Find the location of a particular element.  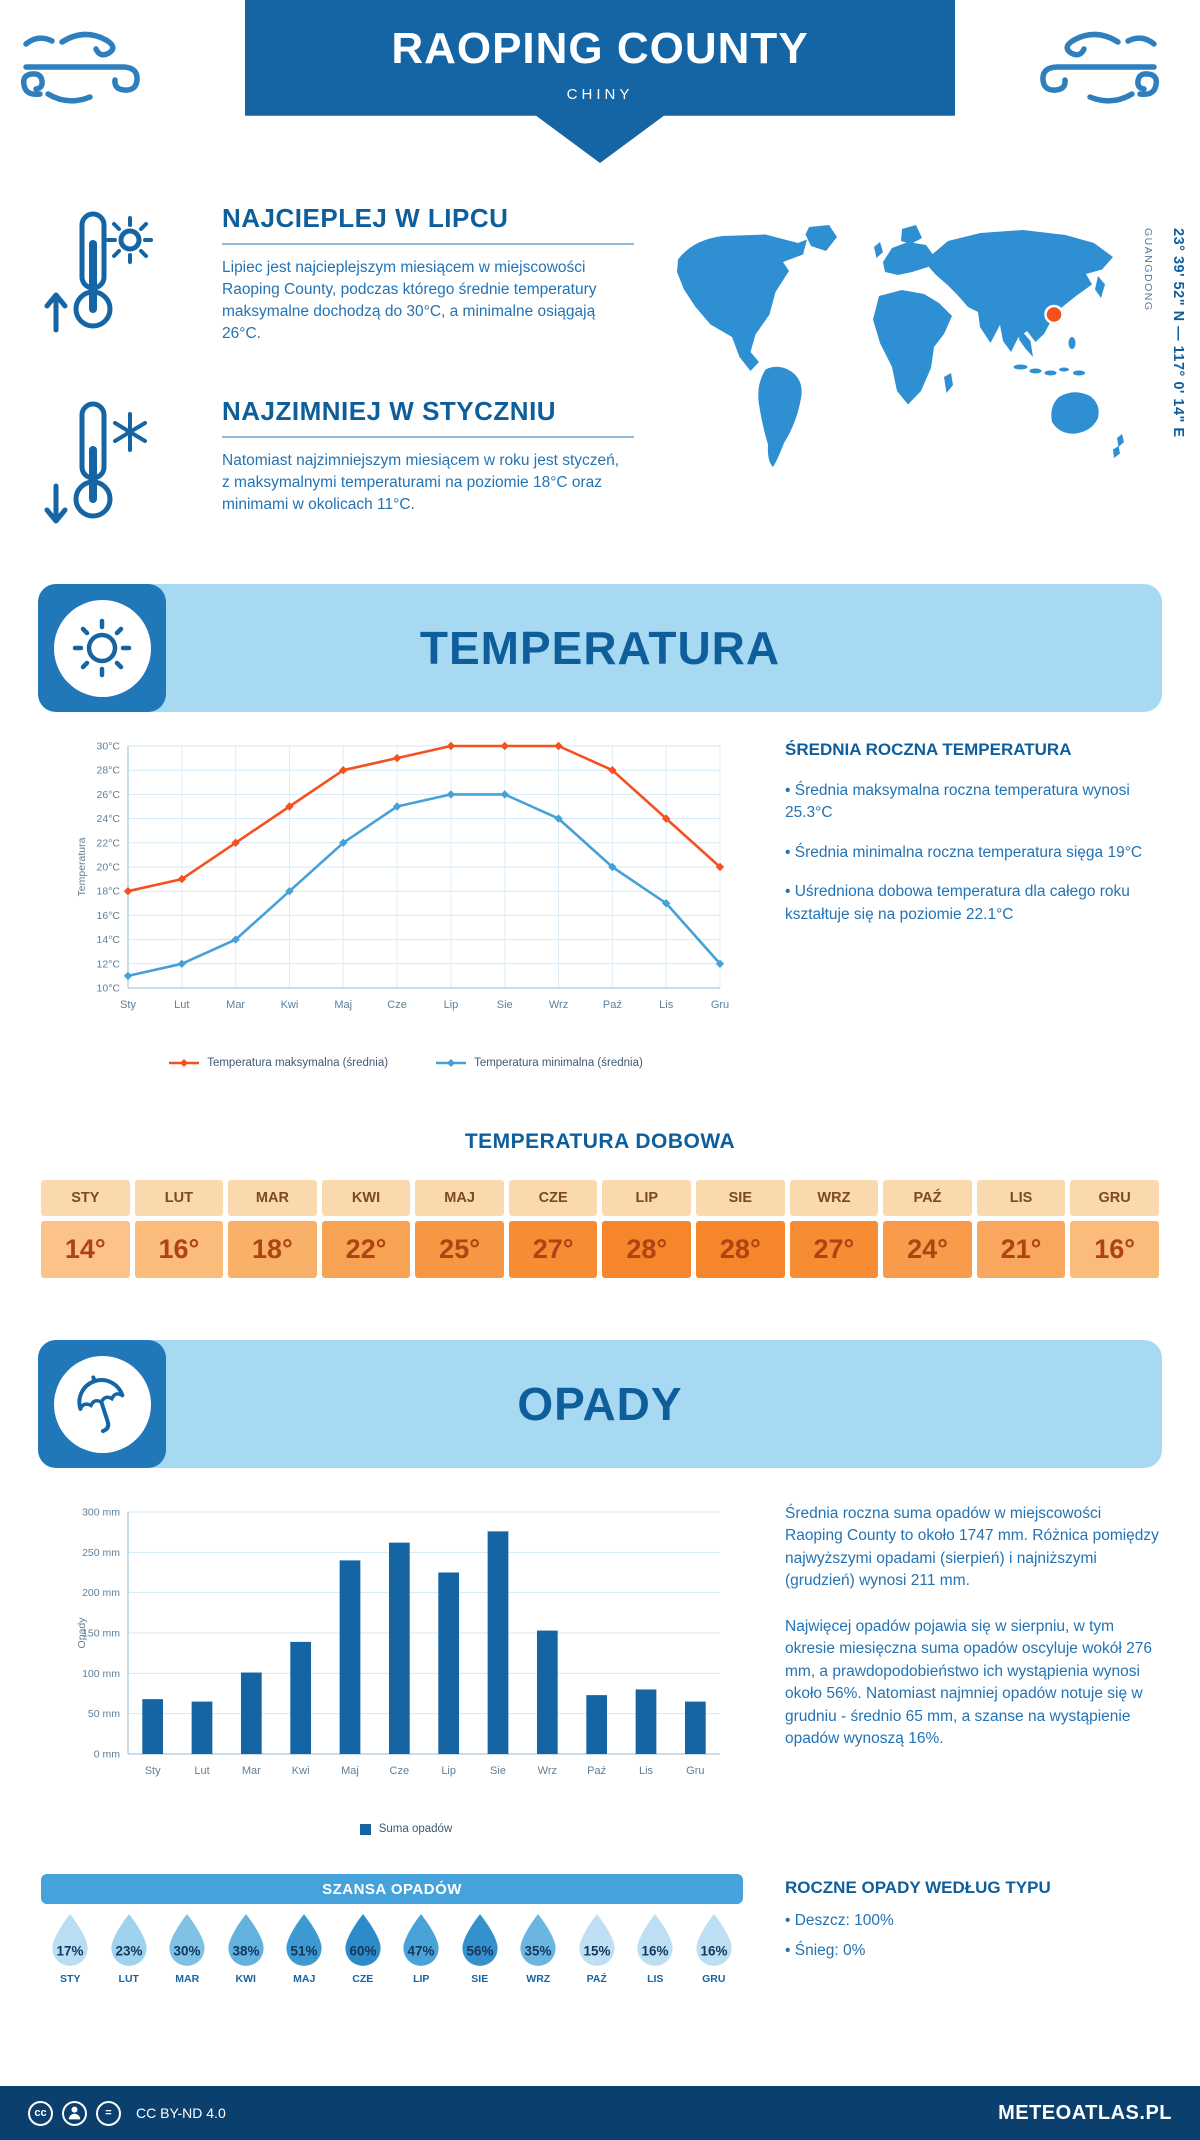

sun-icon is located at coordinates (102, 648).